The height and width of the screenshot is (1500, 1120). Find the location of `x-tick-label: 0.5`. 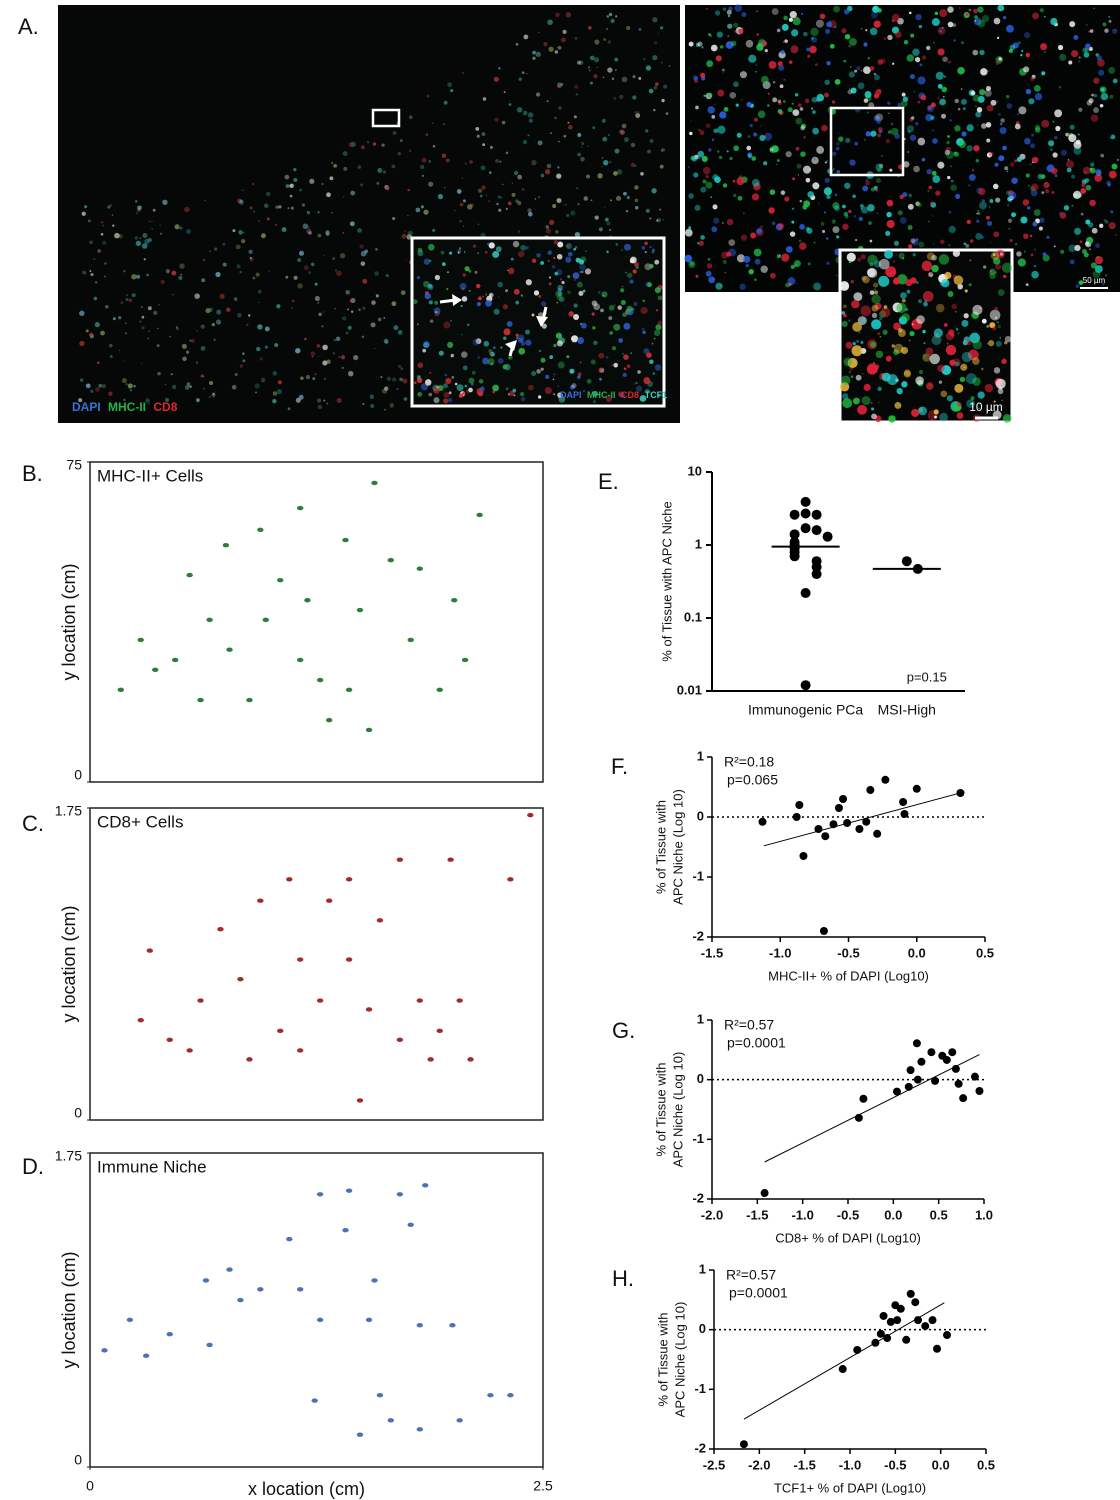

x-tick-label: 0.5 is located at coordinates (985, 952).